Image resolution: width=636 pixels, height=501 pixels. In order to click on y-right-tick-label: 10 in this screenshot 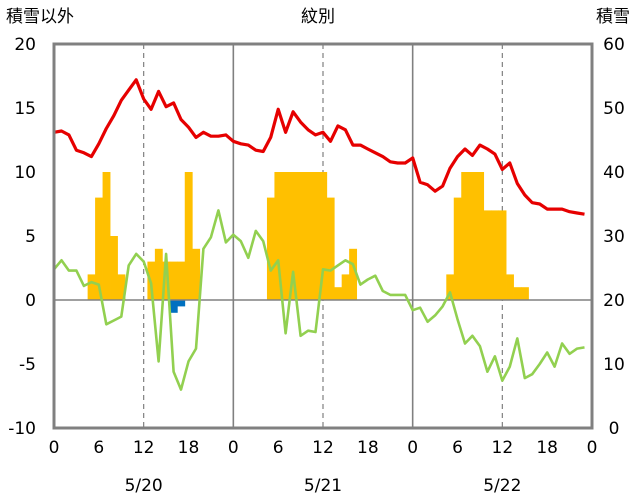, I will do `click(614, 365)`.